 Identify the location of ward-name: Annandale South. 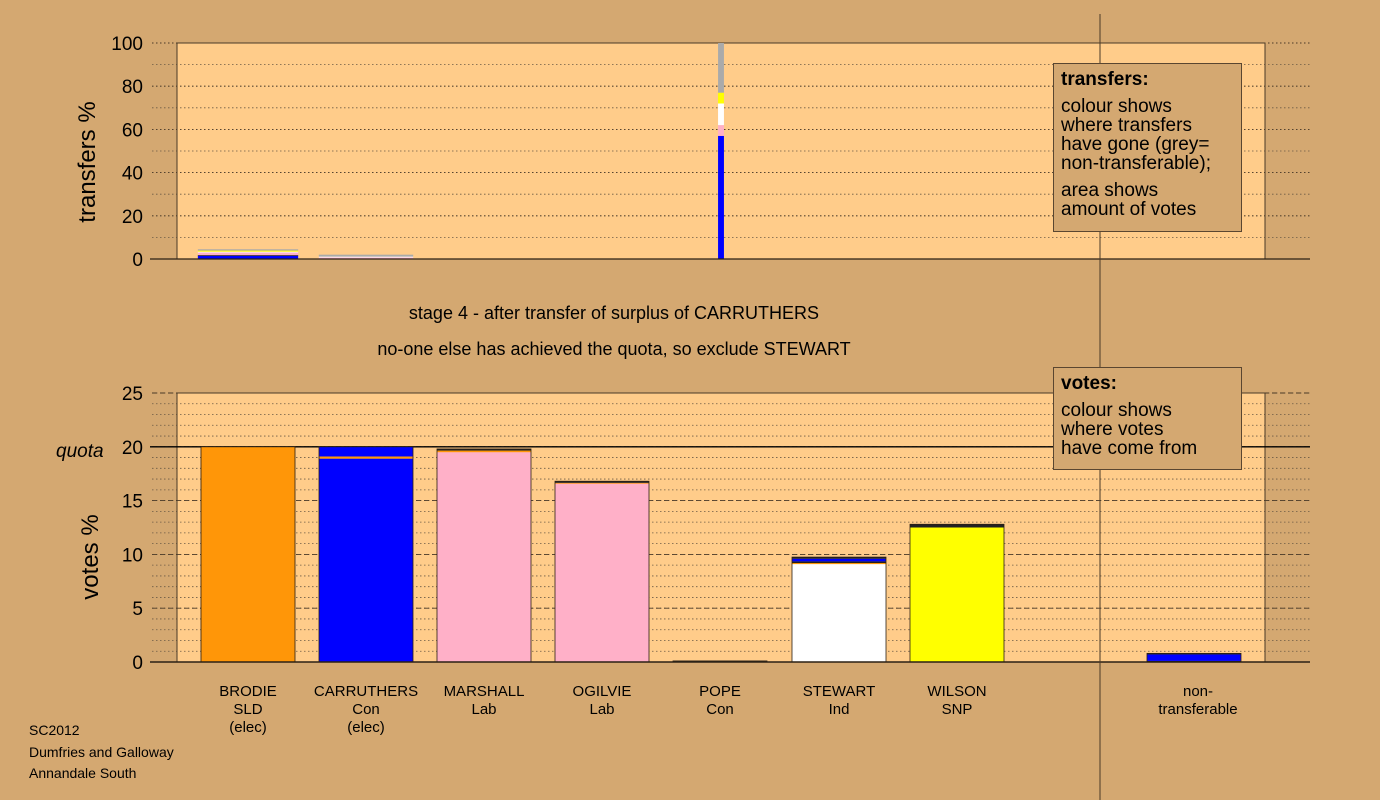
(83, 773).